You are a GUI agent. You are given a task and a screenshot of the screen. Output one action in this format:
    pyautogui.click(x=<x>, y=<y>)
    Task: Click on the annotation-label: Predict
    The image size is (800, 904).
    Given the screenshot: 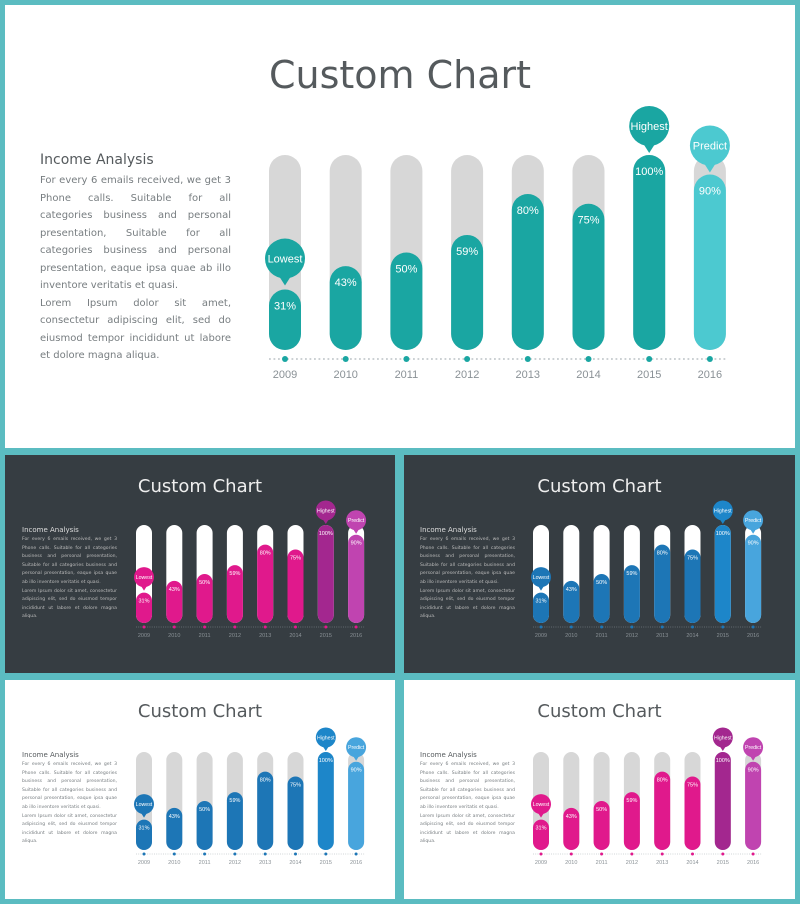 What is the action you would take?
    pyautogui.click(x=753, y=748)
    